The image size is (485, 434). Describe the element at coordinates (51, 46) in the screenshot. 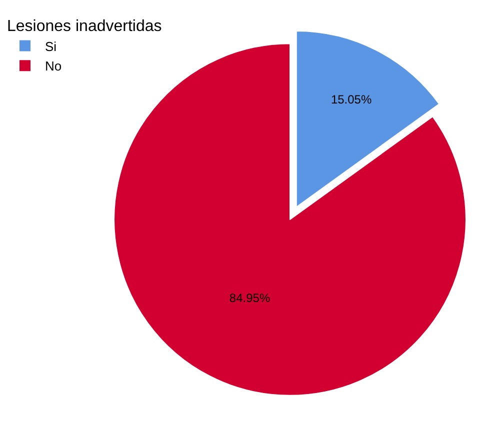

I see `legend-label: Si` at that location.